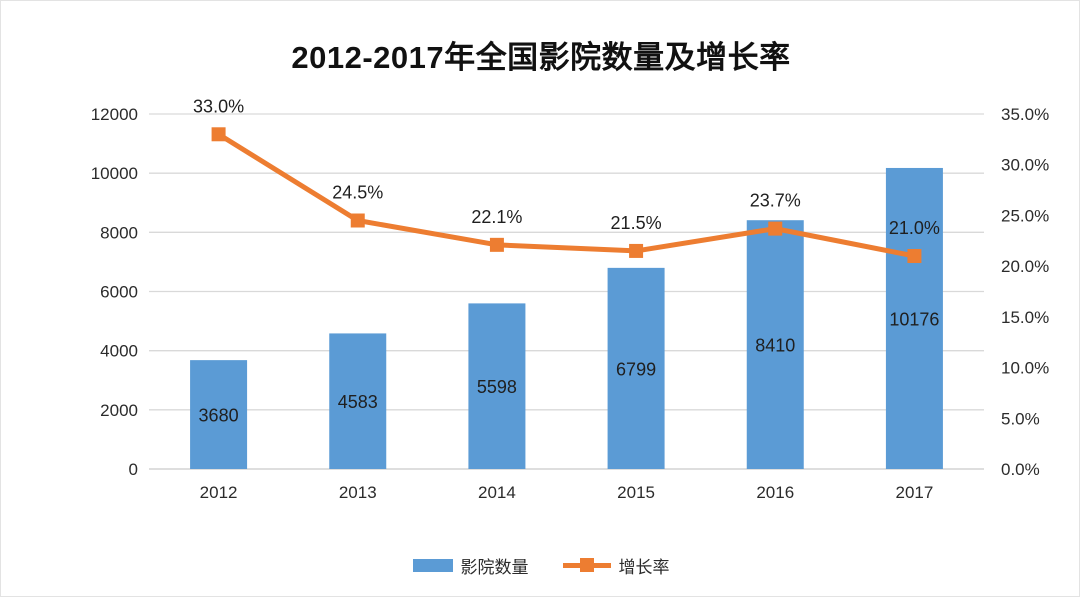 This screenshot has width=1080, height=597. I want to click on left-axis-tick: 2000, so click(119, 410).